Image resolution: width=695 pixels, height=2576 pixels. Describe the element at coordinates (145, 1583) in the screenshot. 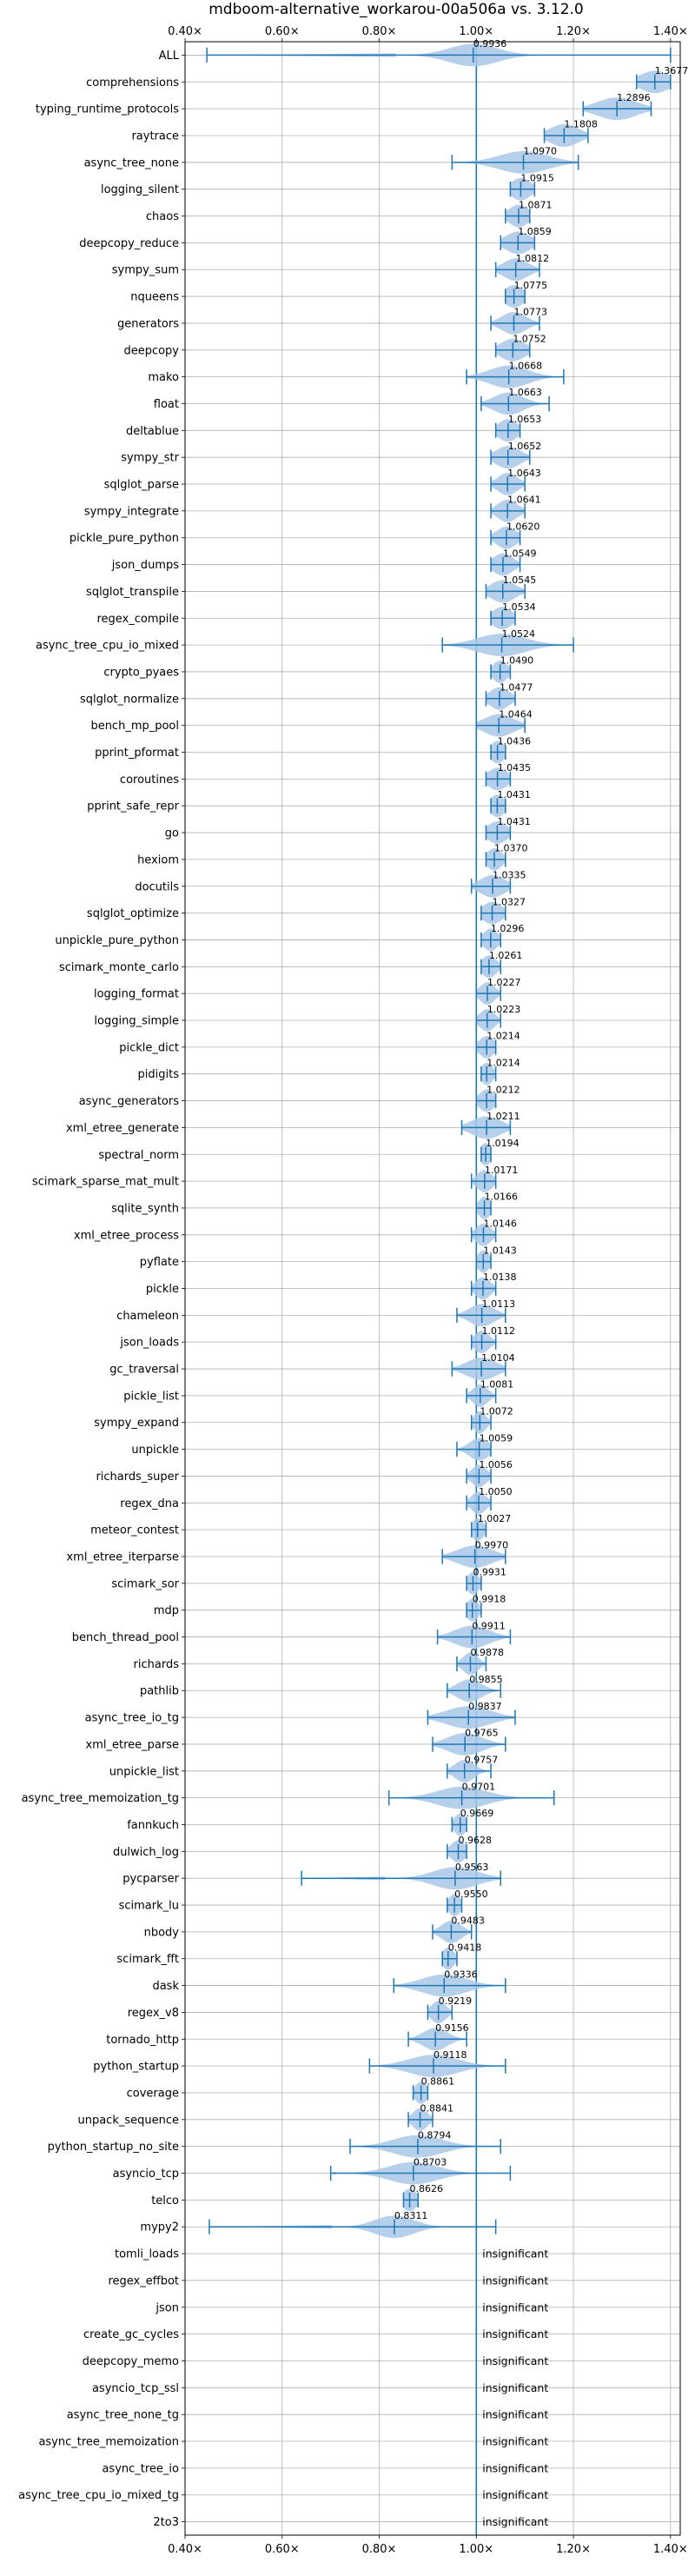

I see `y-tick-label: scimark_sor` at that location.